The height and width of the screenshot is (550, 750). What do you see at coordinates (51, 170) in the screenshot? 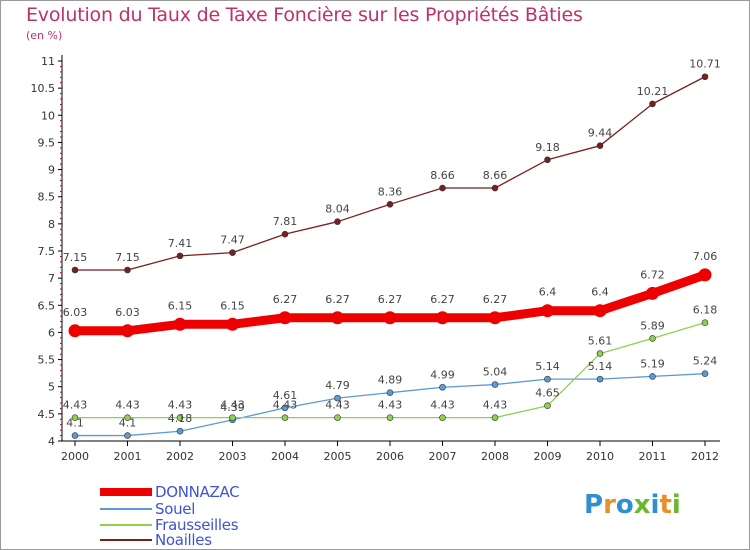
I see `y-tick-label: 9` at bounding box center [51, 170].